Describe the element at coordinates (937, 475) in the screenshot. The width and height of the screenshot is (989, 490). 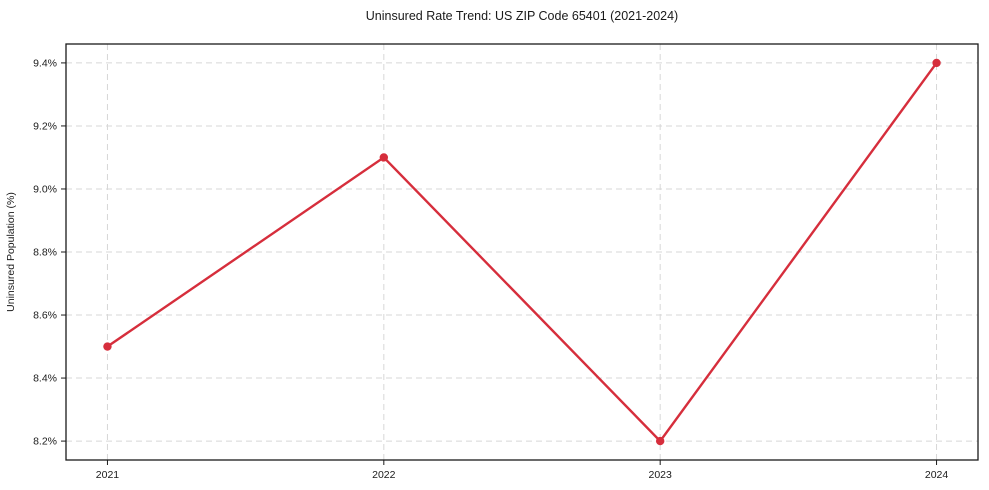
I see `x-tick-label: 2024` at that location.